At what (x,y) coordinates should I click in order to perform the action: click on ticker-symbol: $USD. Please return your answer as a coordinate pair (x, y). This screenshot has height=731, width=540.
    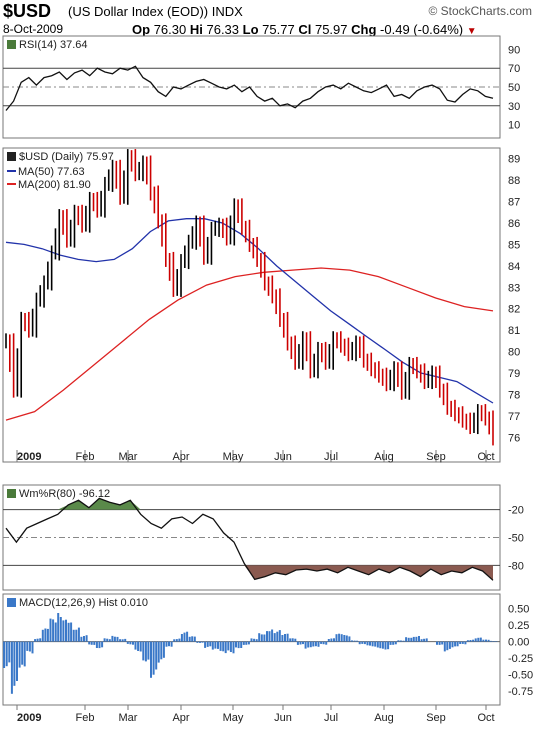
    Looking at the image, I should click on (27, 11).